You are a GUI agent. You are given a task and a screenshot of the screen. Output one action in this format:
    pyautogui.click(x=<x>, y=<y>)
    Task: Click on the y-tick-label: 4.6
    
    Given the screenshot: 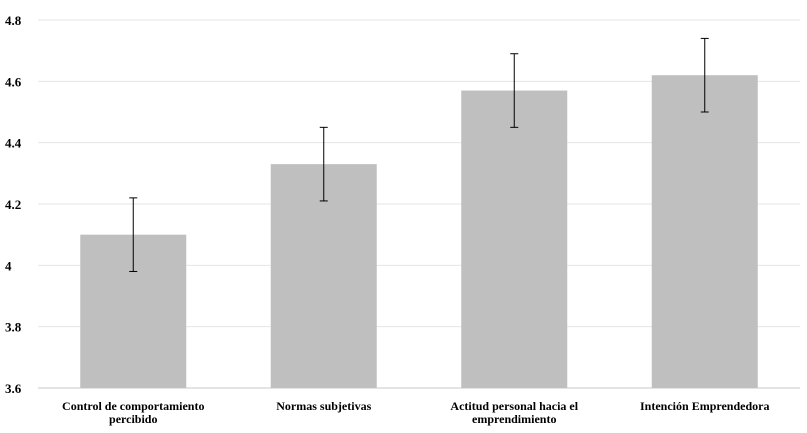 What is the action you would take?
    pyautogui.click(x=13, y=81)
    